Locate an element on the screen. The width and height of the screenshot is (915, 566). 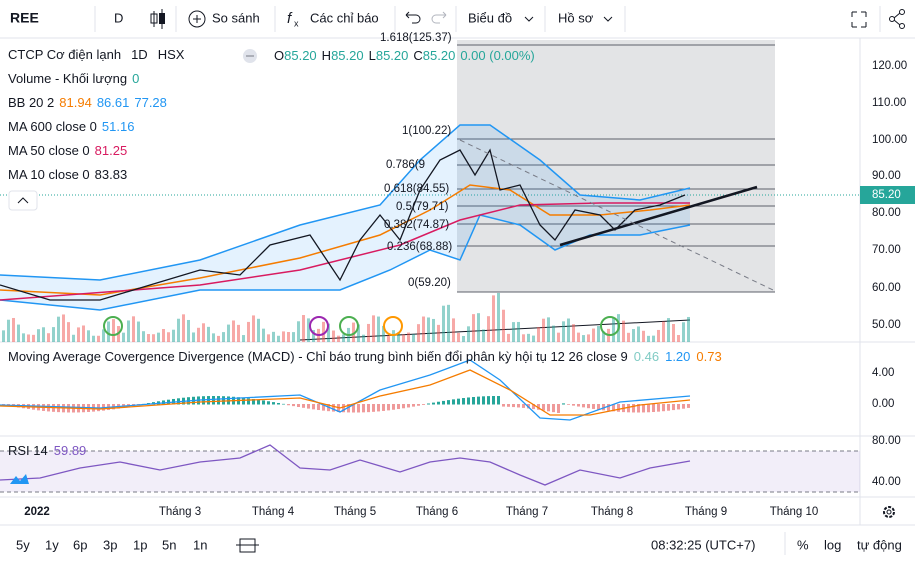
price-label: 120.00 is located at coordinates (889, 66).